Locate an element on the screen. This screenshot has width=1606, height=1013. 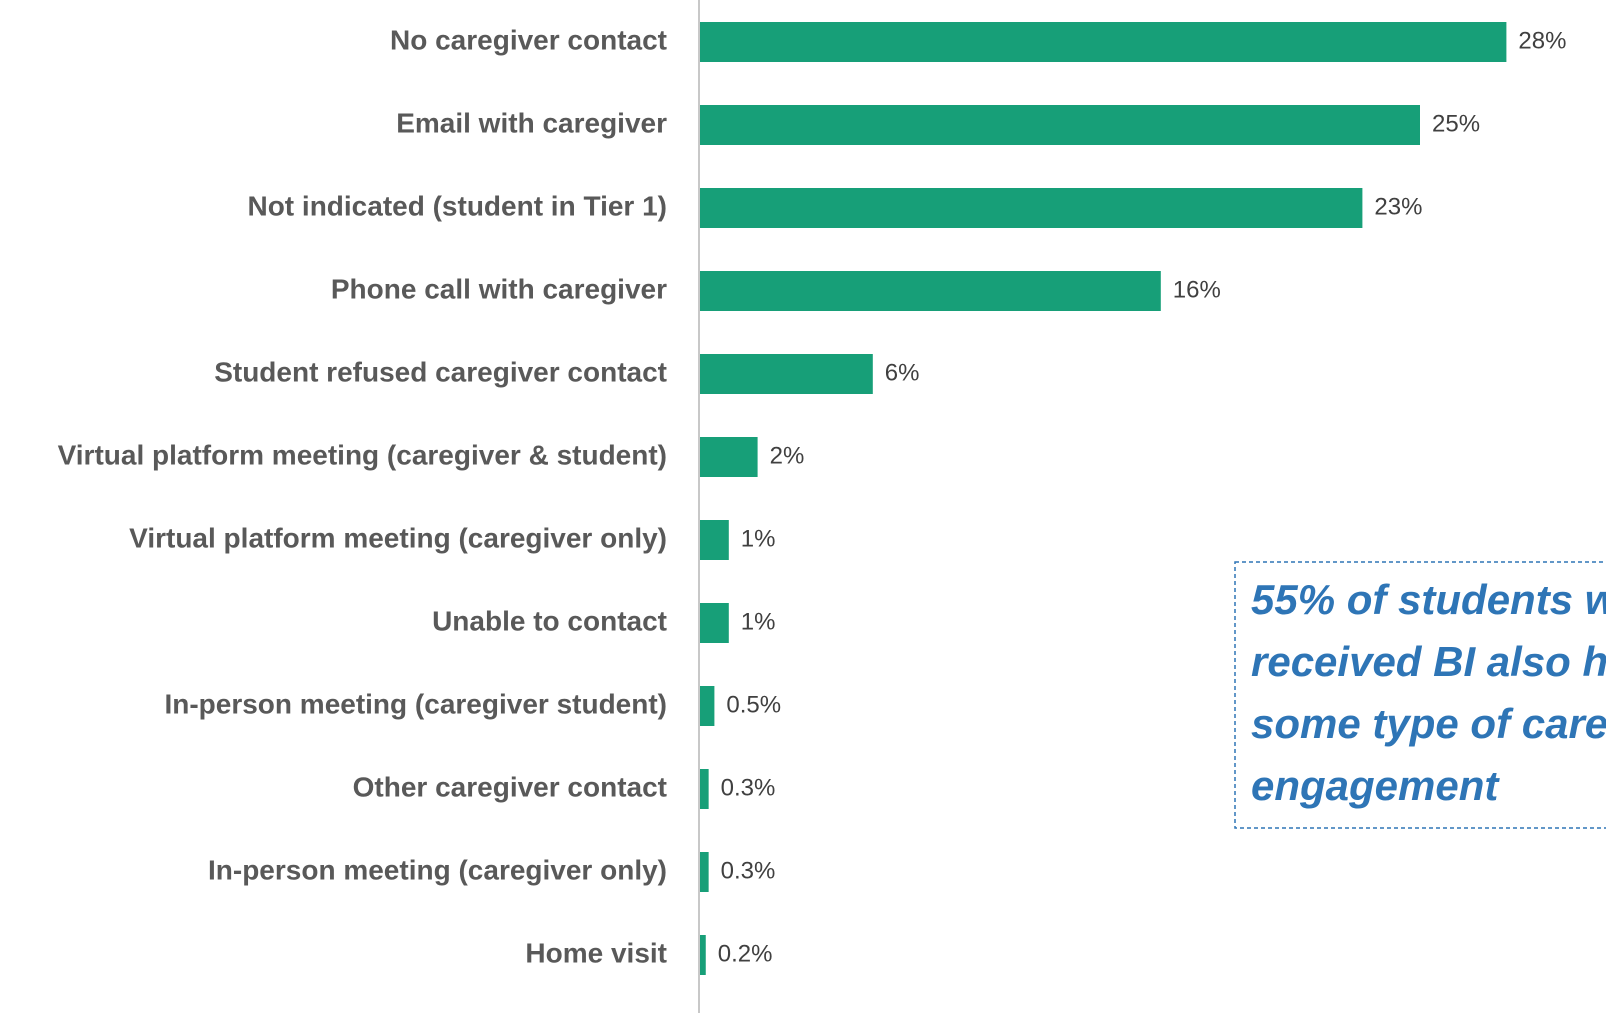
category-label: Not indicated (student in Tier 1) is located at coordinates (457, 205).